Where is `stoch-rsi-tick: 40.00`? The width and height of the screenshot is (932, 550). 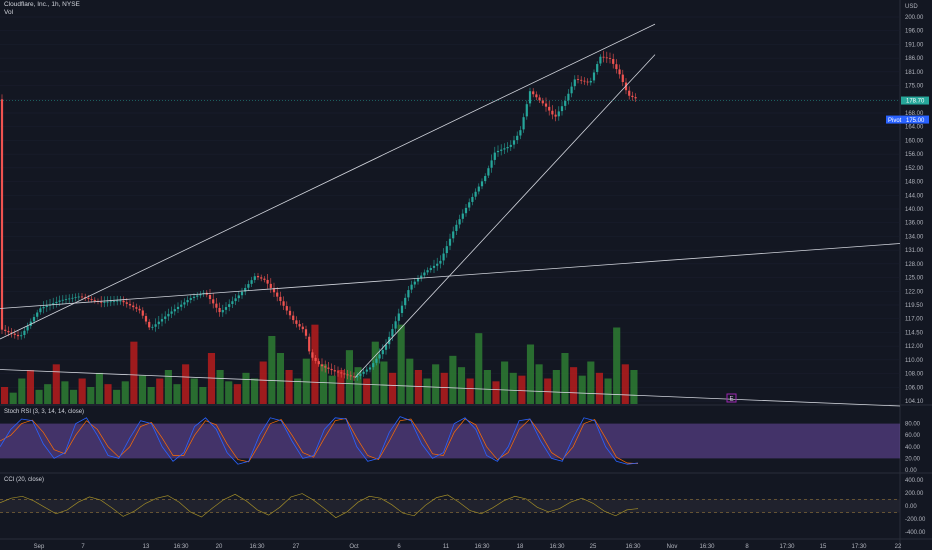 stoch-rsi-tick: 40.00 is located at coordinates (913, 448).